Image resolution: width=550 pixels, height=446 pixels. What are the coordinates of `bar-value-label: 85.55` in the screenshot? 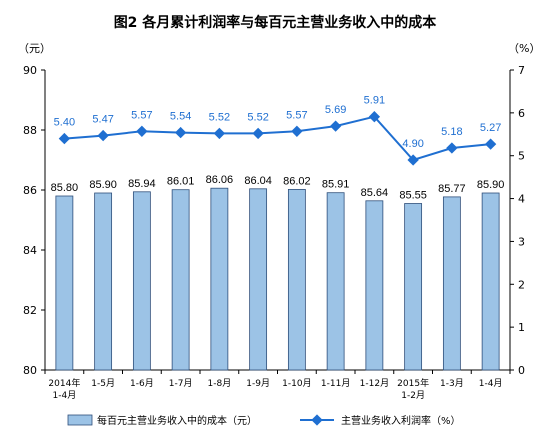 It's located at (413, 196).